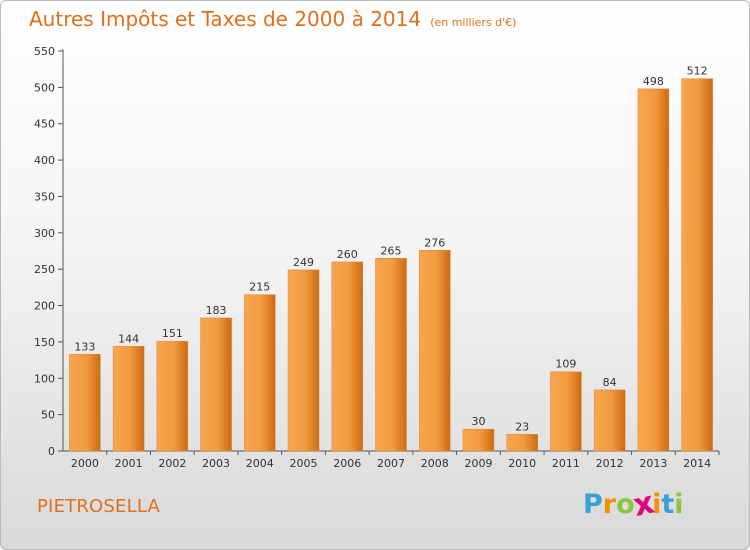 The height and width of the screenshot is (550, 750). Describe the element at coordinates (435, 463) in the screenshot. I see `x-tick-label: 2008` at that location.